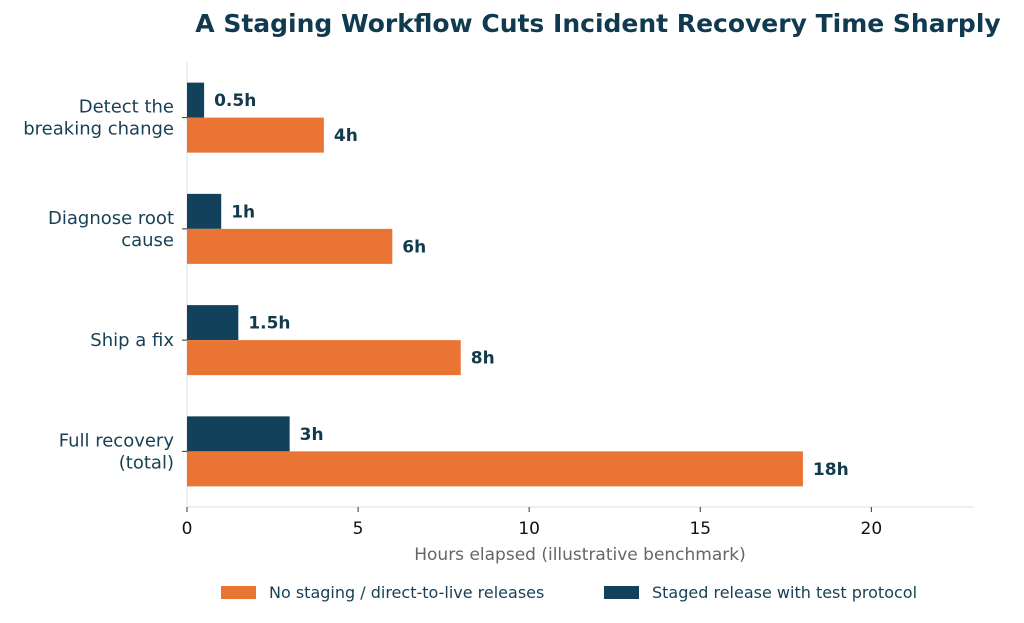 This screenshot has width=1024, height=623. I want to click on legend-label: No staging / direct-to-live releases, so click(406, 592).